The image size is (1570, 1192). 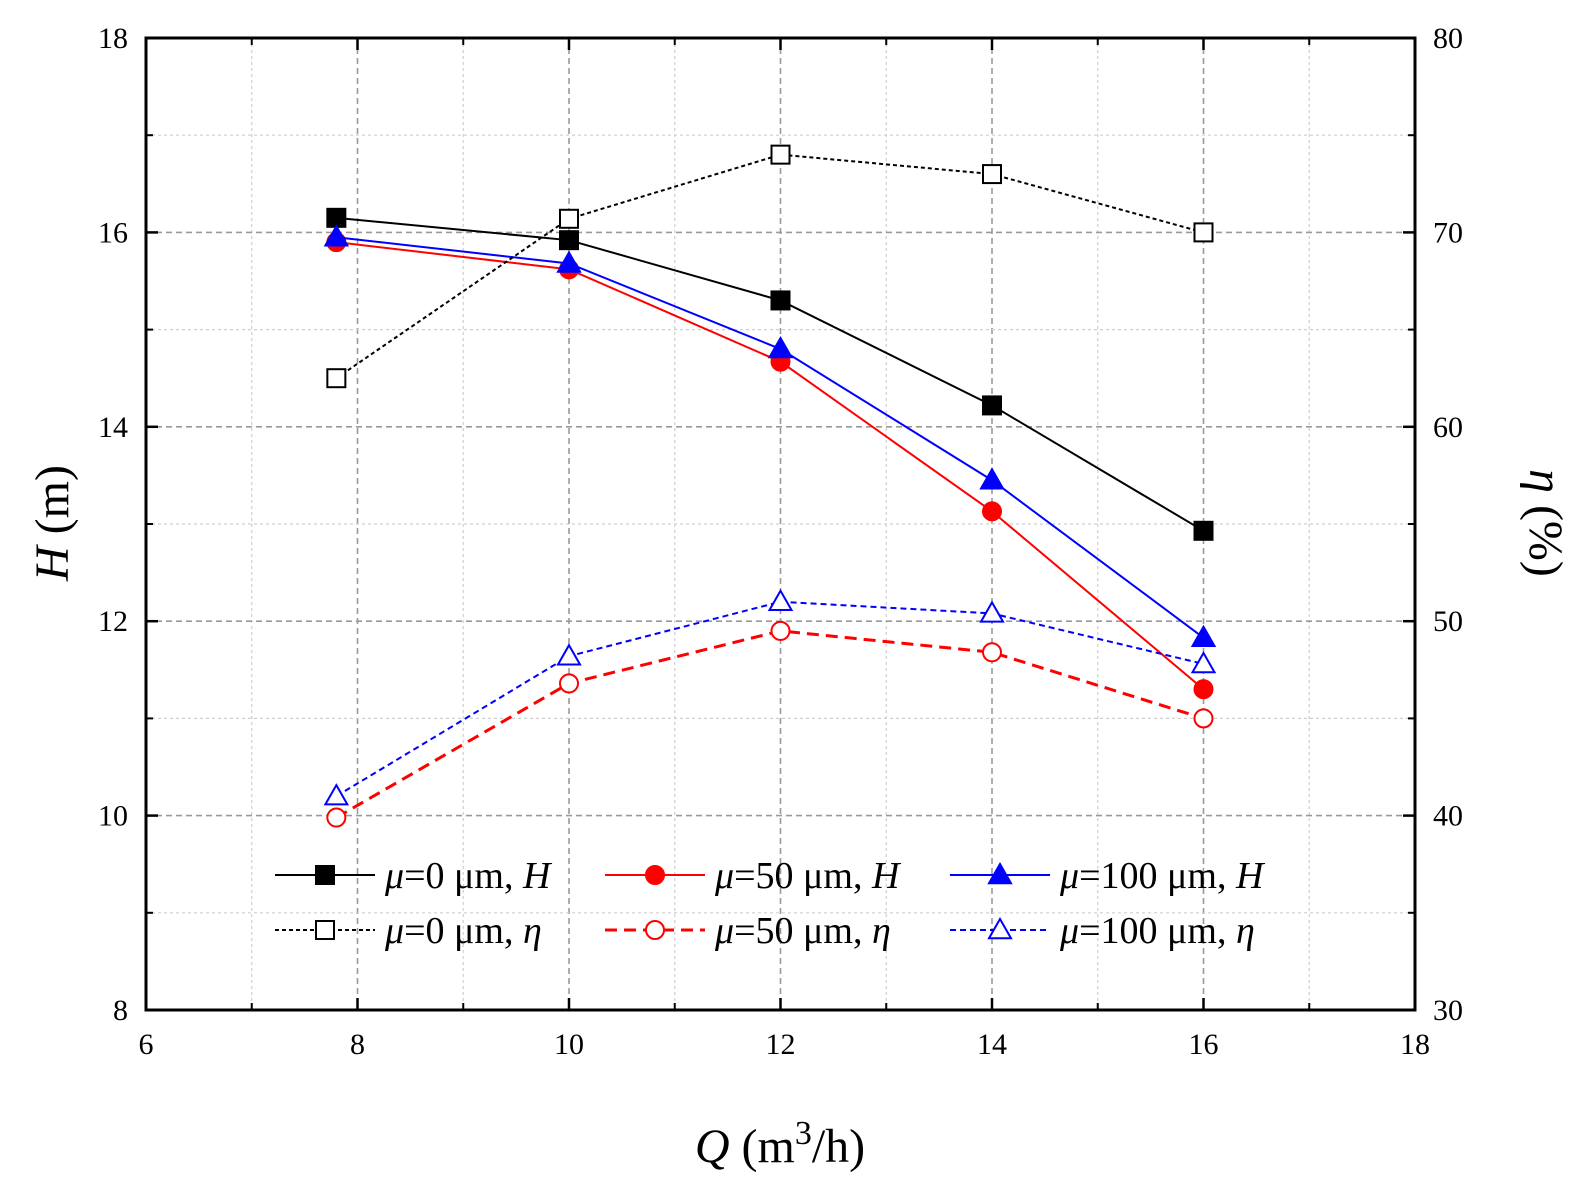 I want to click on y-right-tick-label: 40, so click(x=1448, y=816).